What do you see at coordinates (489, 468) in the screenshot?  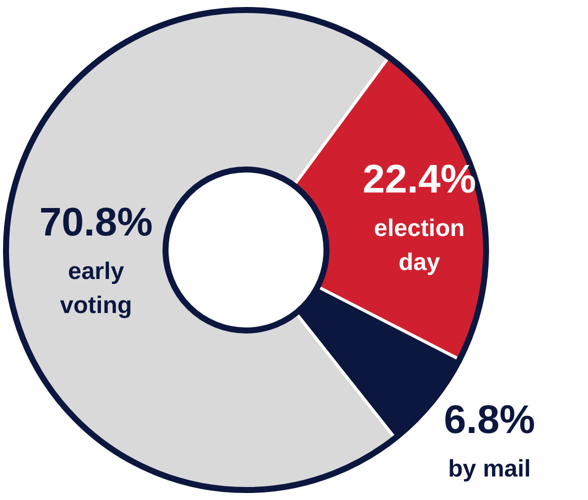 I see `slice-label: by mail` at bounding box center [489, 468].